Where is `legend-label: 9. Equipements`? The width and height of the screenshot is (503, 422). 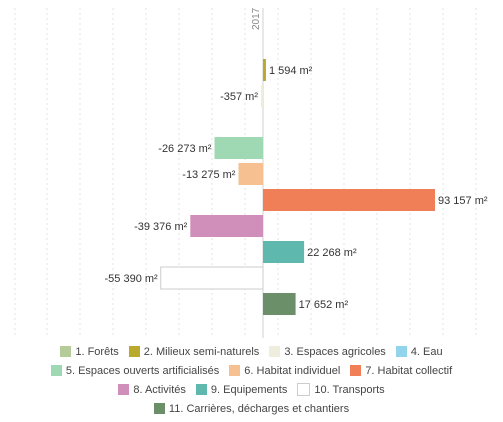
legend-label: 9. Equipements is located at coordinates (249, 389).